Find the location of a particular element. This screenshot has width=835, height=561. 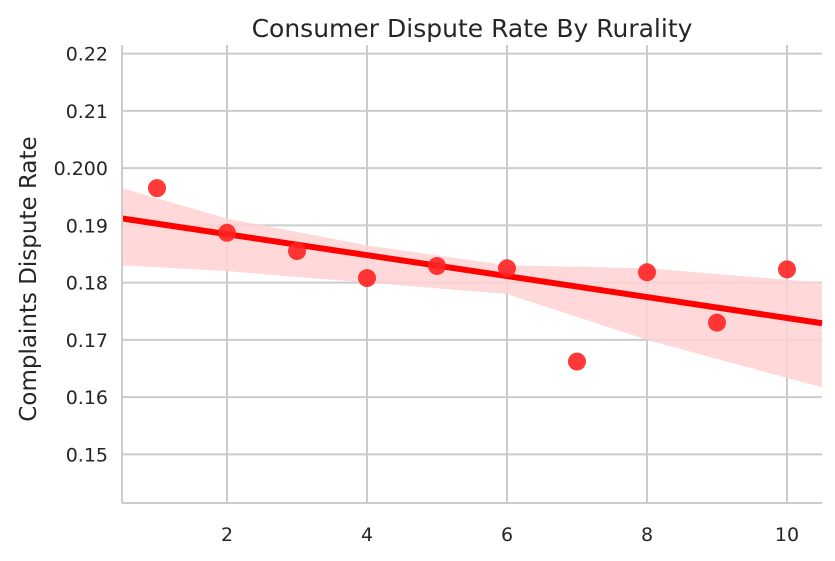

y-tick-labels: 0.15 0.16 0.17 0.18 0.19 0.200 0.21 0.22 is located at coordinates (81, 255).